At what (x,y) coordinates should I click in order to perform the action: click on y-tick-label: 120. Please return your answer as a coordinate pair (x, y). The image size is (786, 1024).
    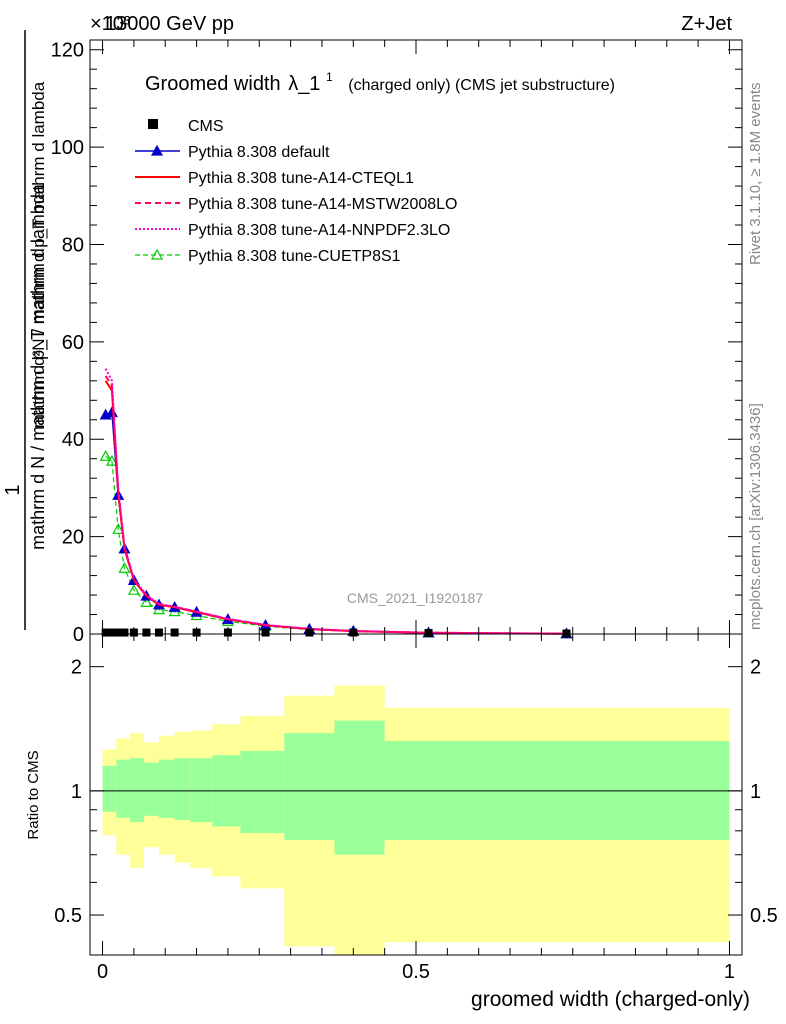
    Looking at the image, I should click on (67, 51).